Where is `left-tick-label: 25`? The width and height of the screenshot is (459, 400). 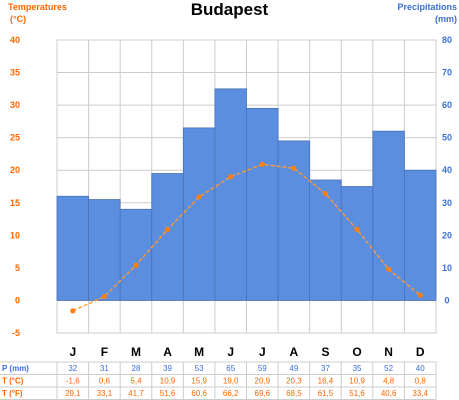 left-tick-label: 25 is located at coordinates (15, 138).